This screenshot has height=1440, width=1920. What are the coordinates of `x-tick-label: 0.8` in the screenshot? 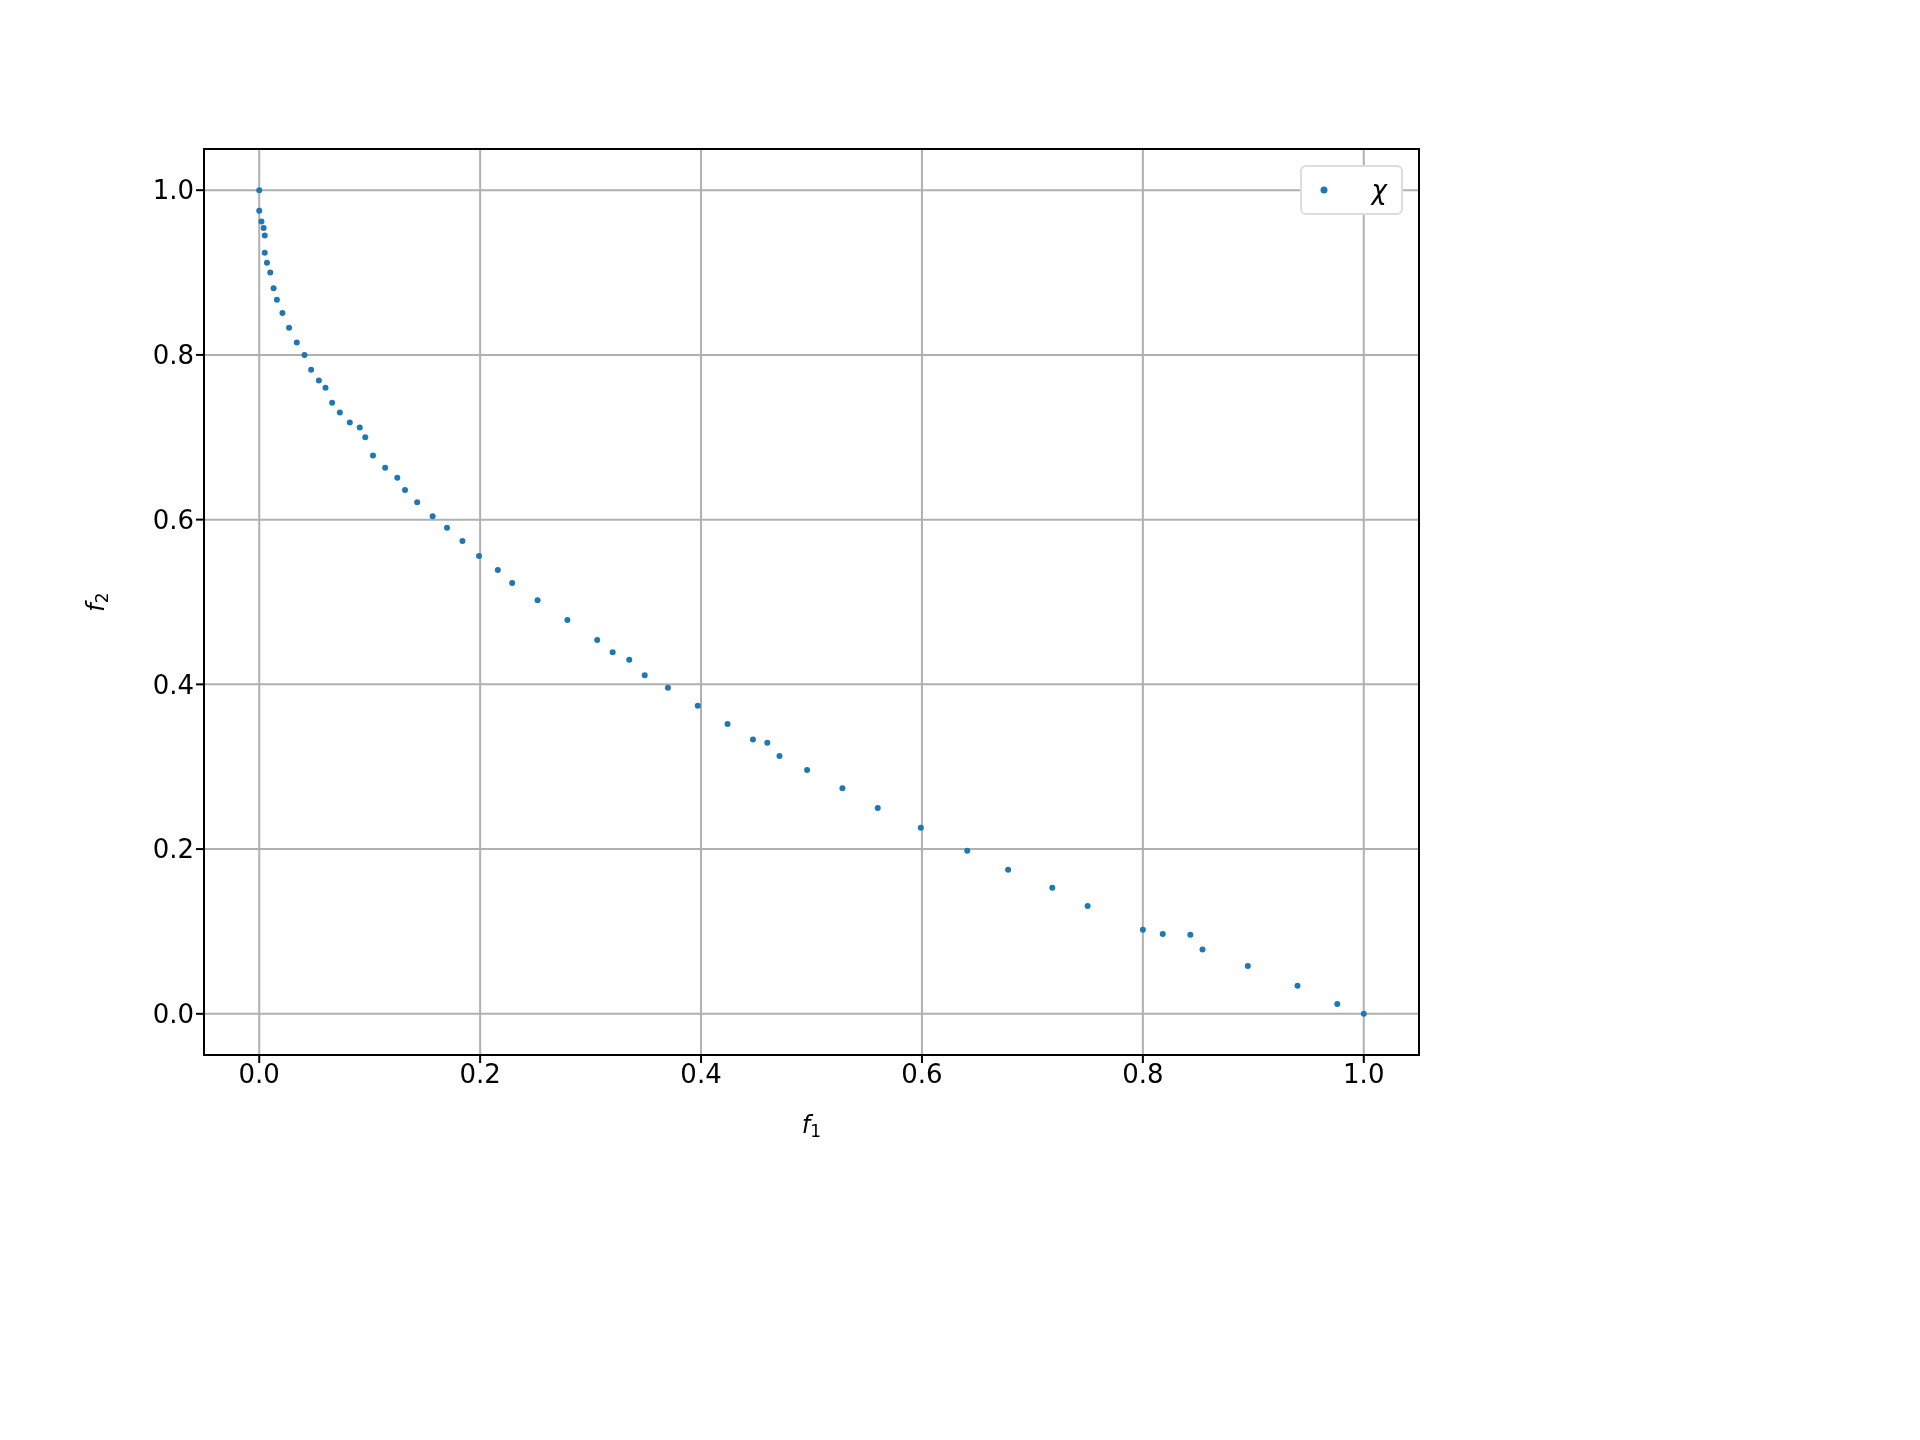 It's located at (1143, 1074).